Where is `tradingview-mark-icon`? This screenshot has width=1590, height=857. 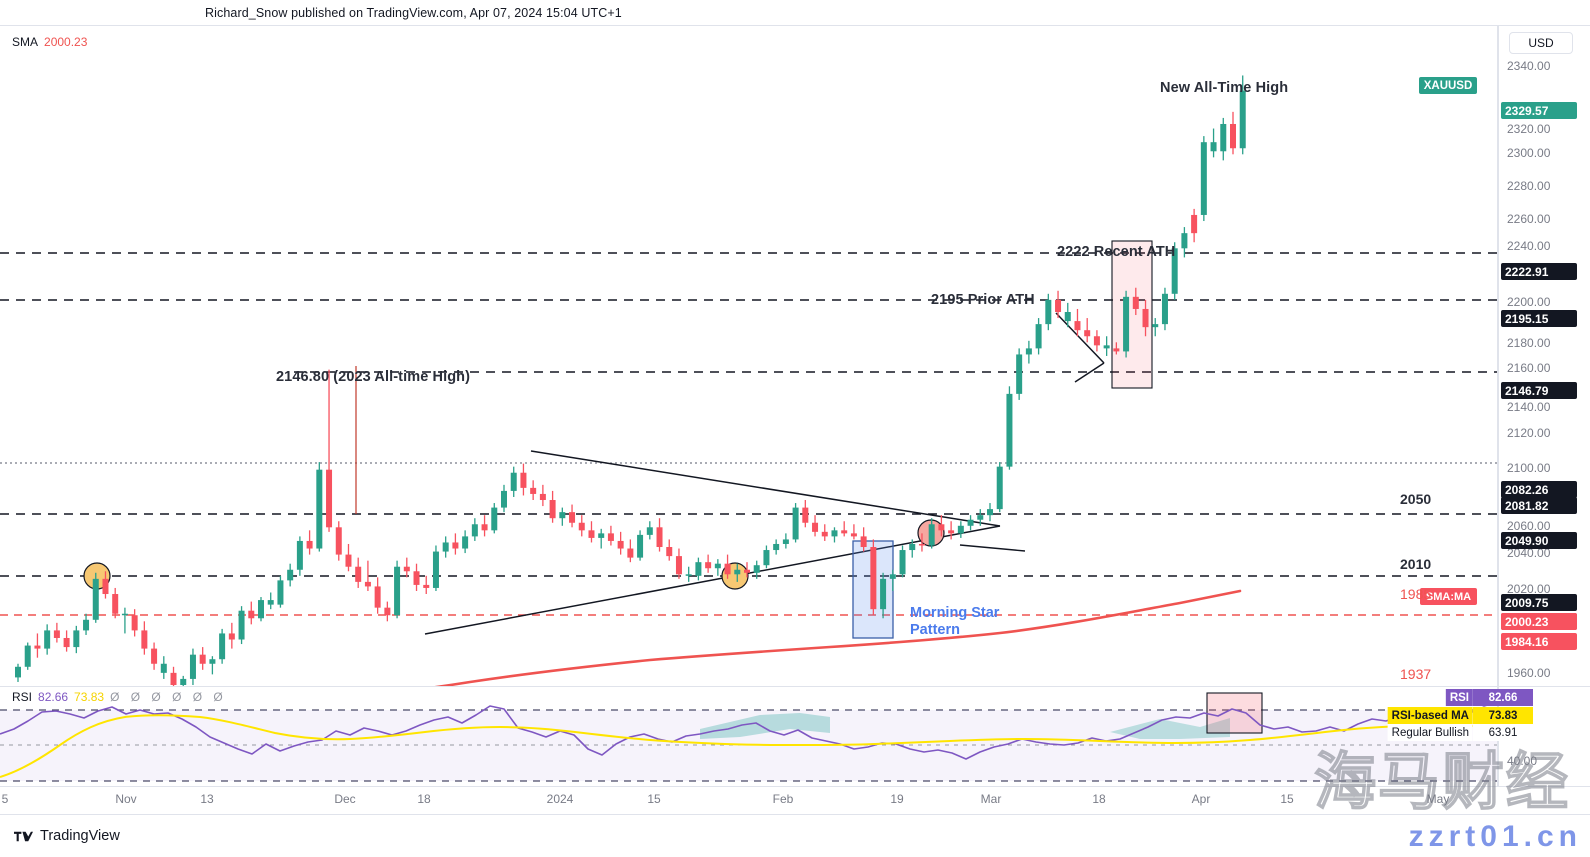 tradingview-mark-icon is located at coordinates (23, 836).